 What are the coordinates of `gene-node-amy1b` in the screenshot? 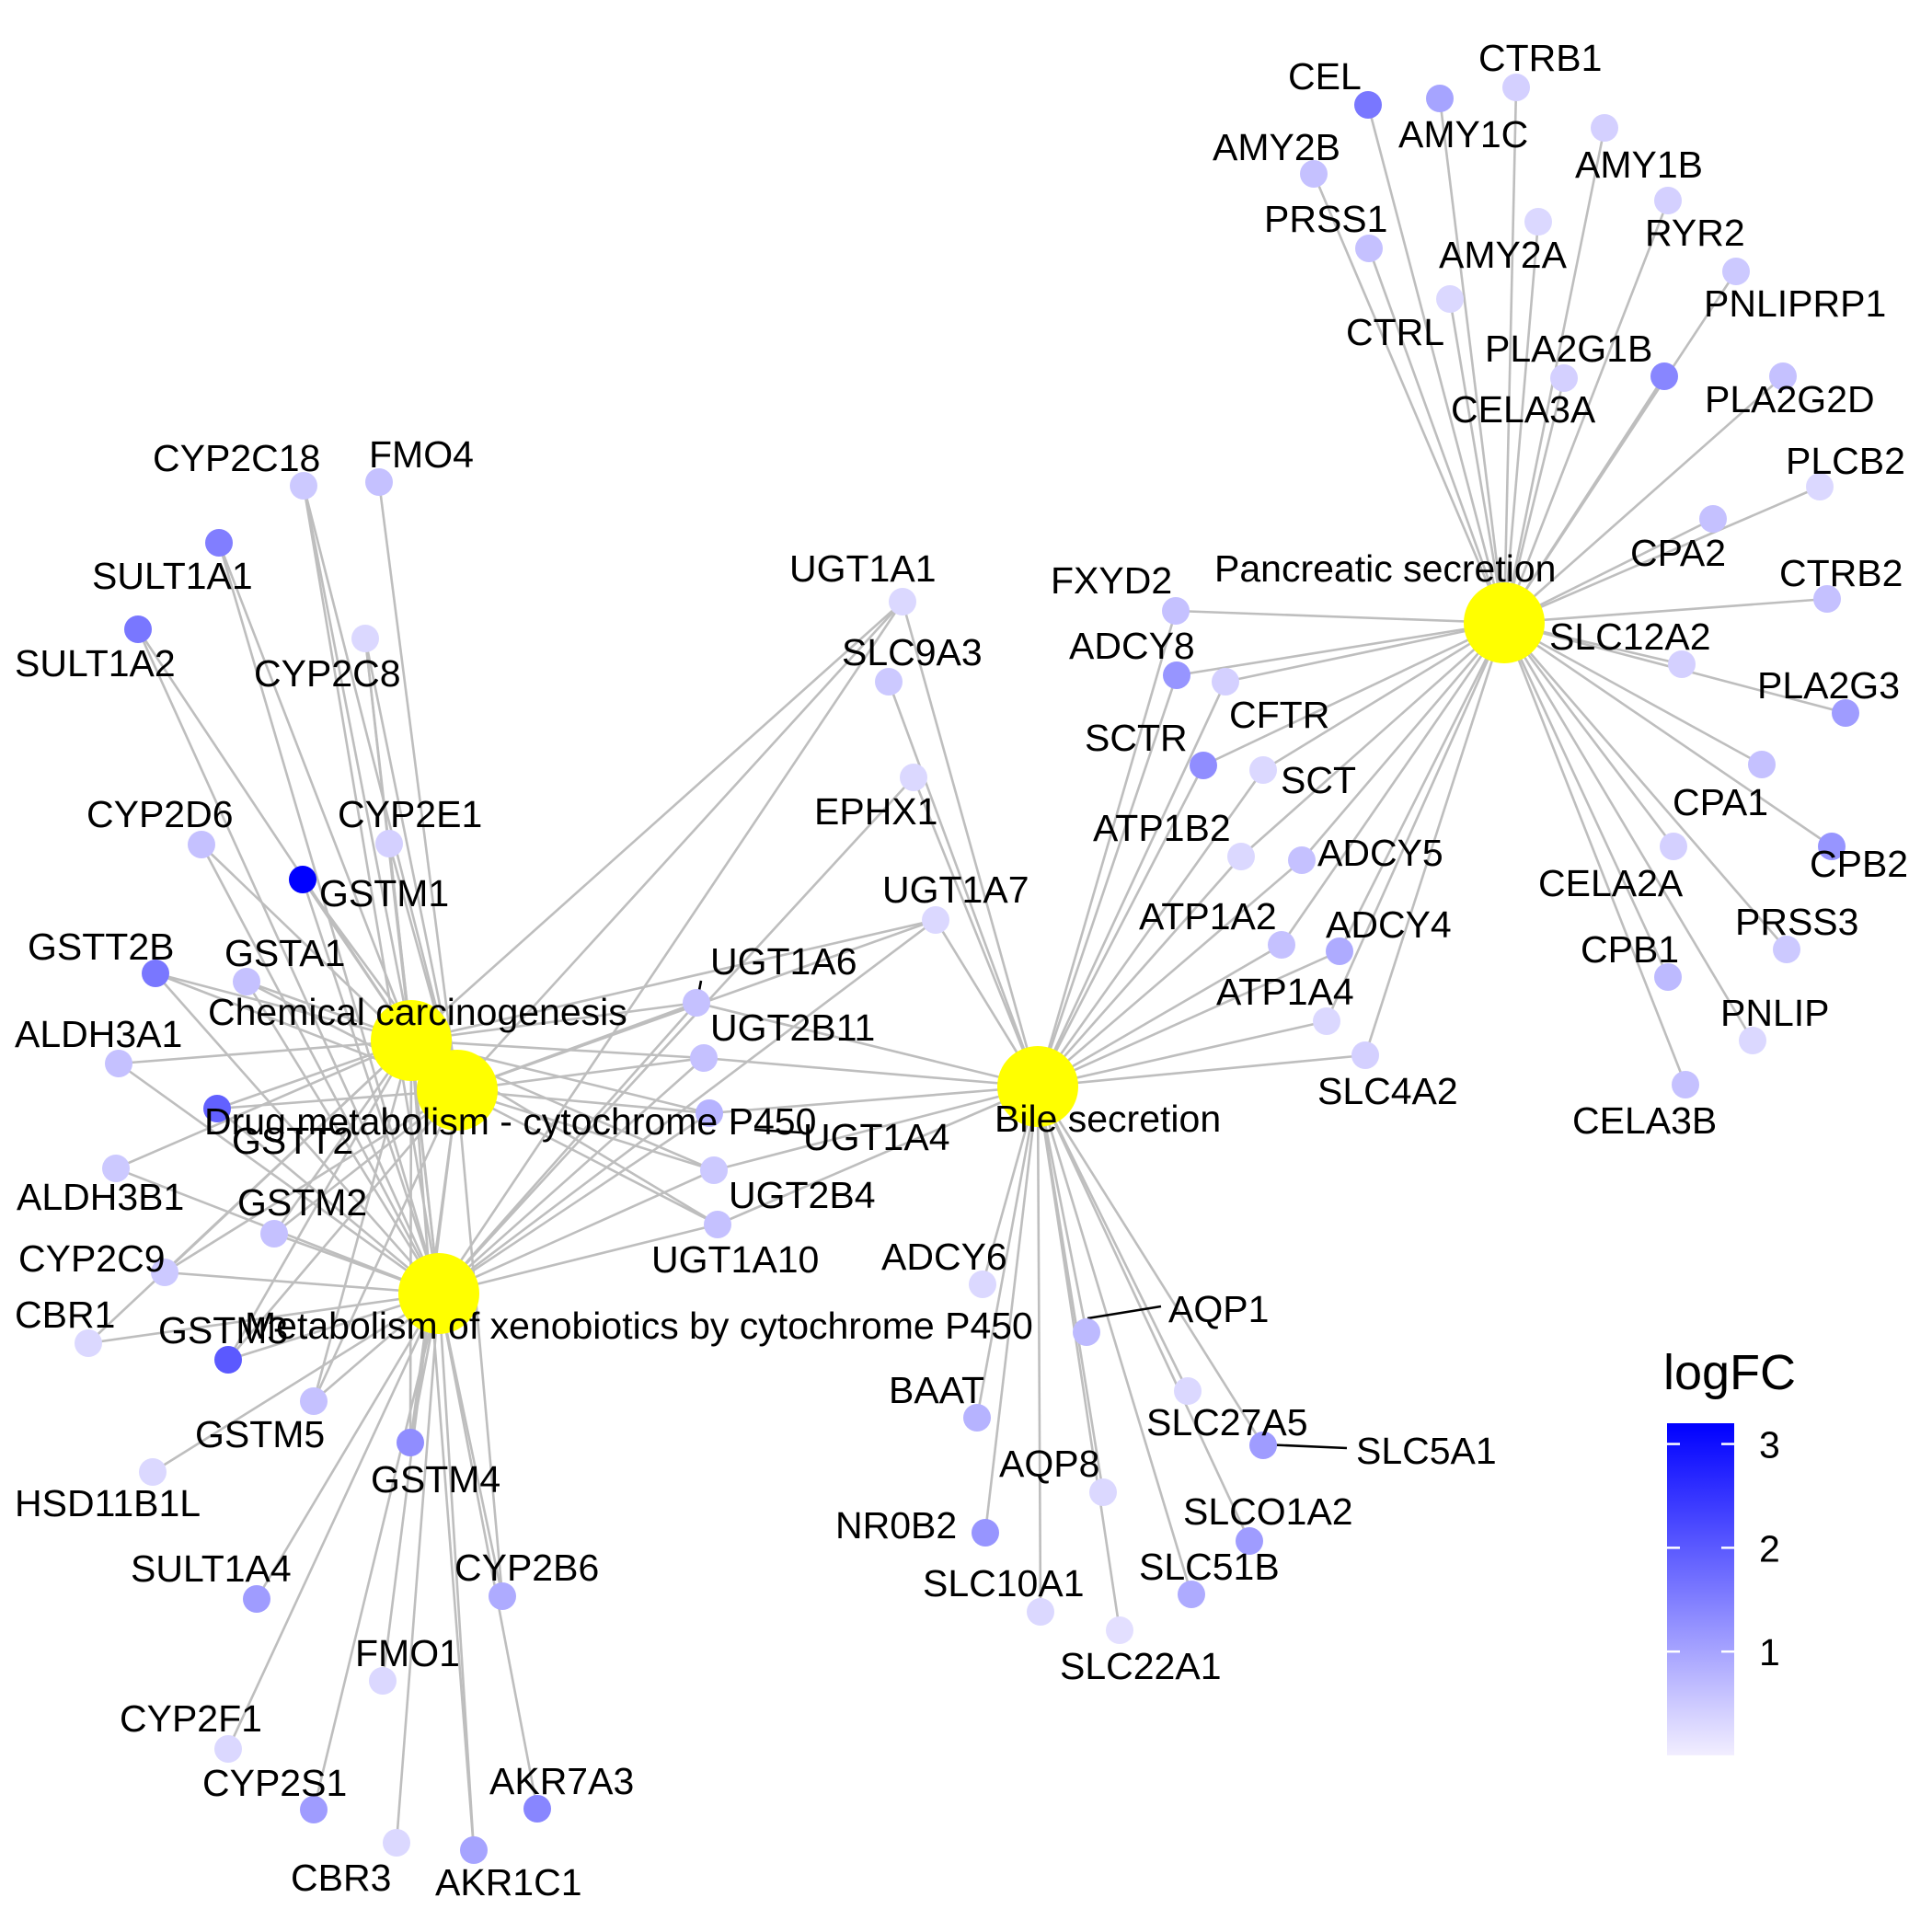 It's located at (1604, 128).